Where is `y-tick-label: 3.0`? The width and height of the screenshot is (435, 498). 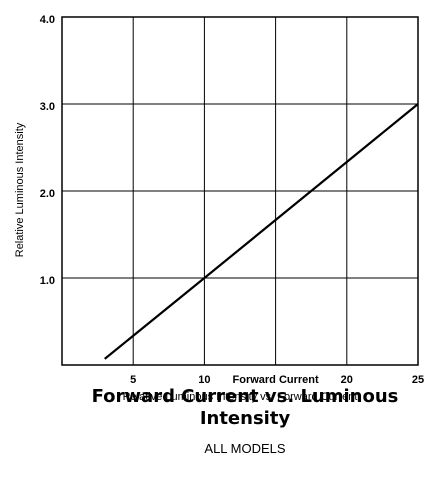 y-tick-label: 3.0 is located at coordinates (47, 107).